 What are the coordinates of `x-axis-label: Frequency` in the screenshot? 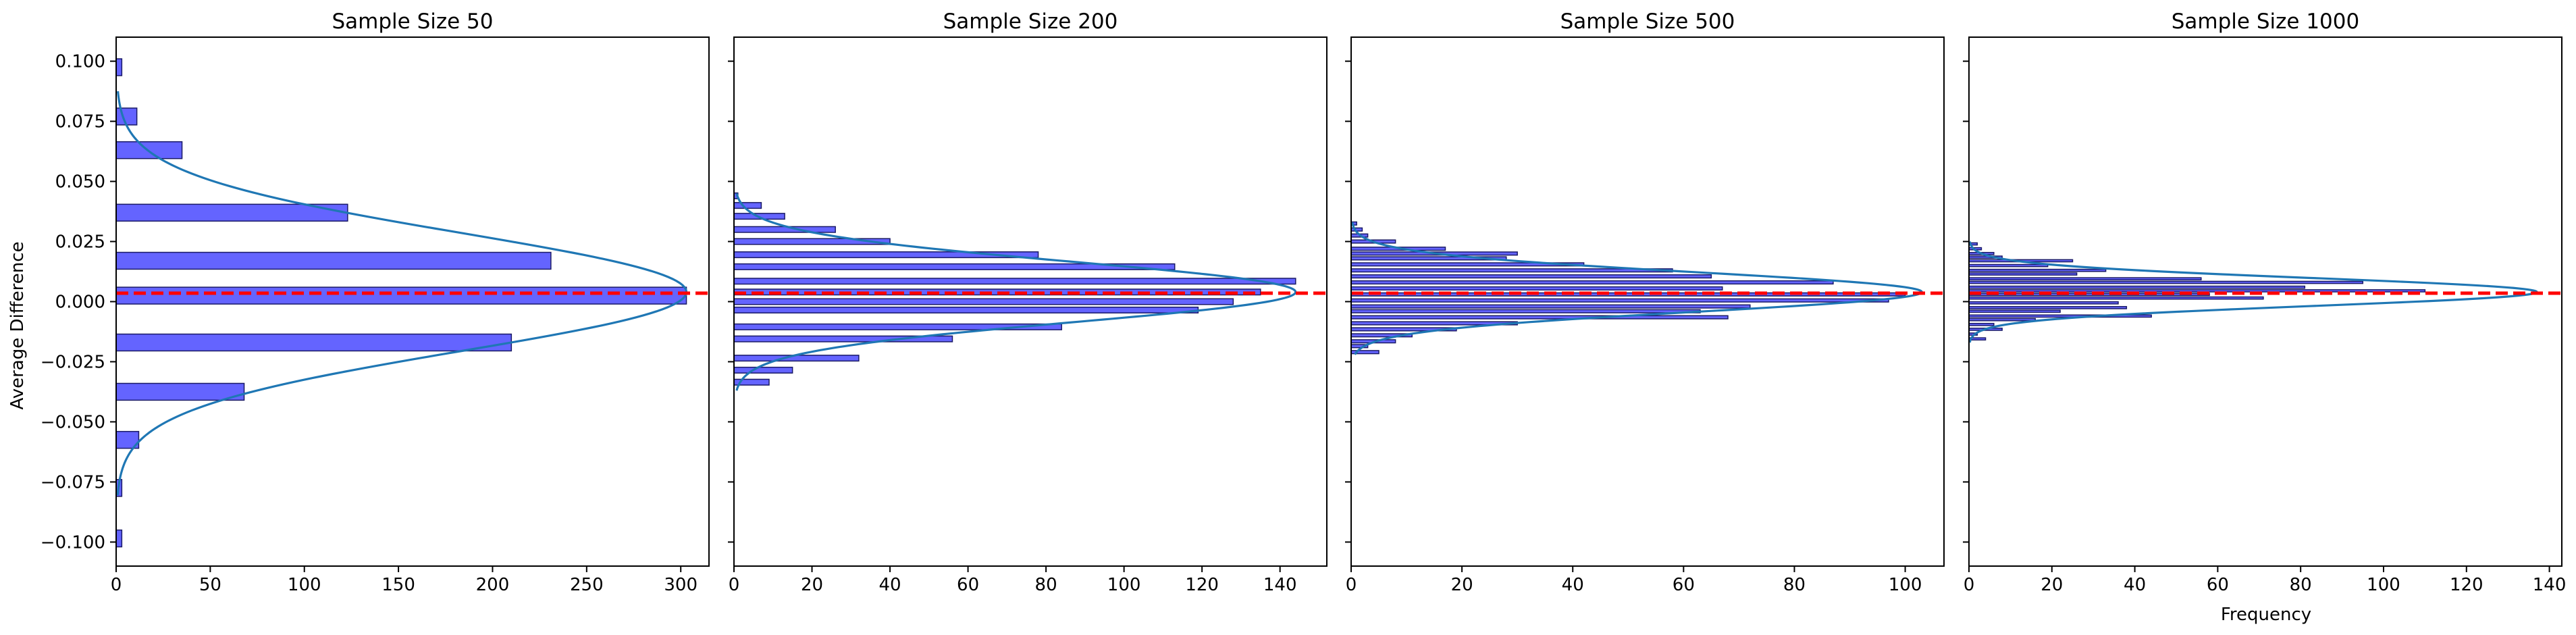 It's located at (2266, 615).